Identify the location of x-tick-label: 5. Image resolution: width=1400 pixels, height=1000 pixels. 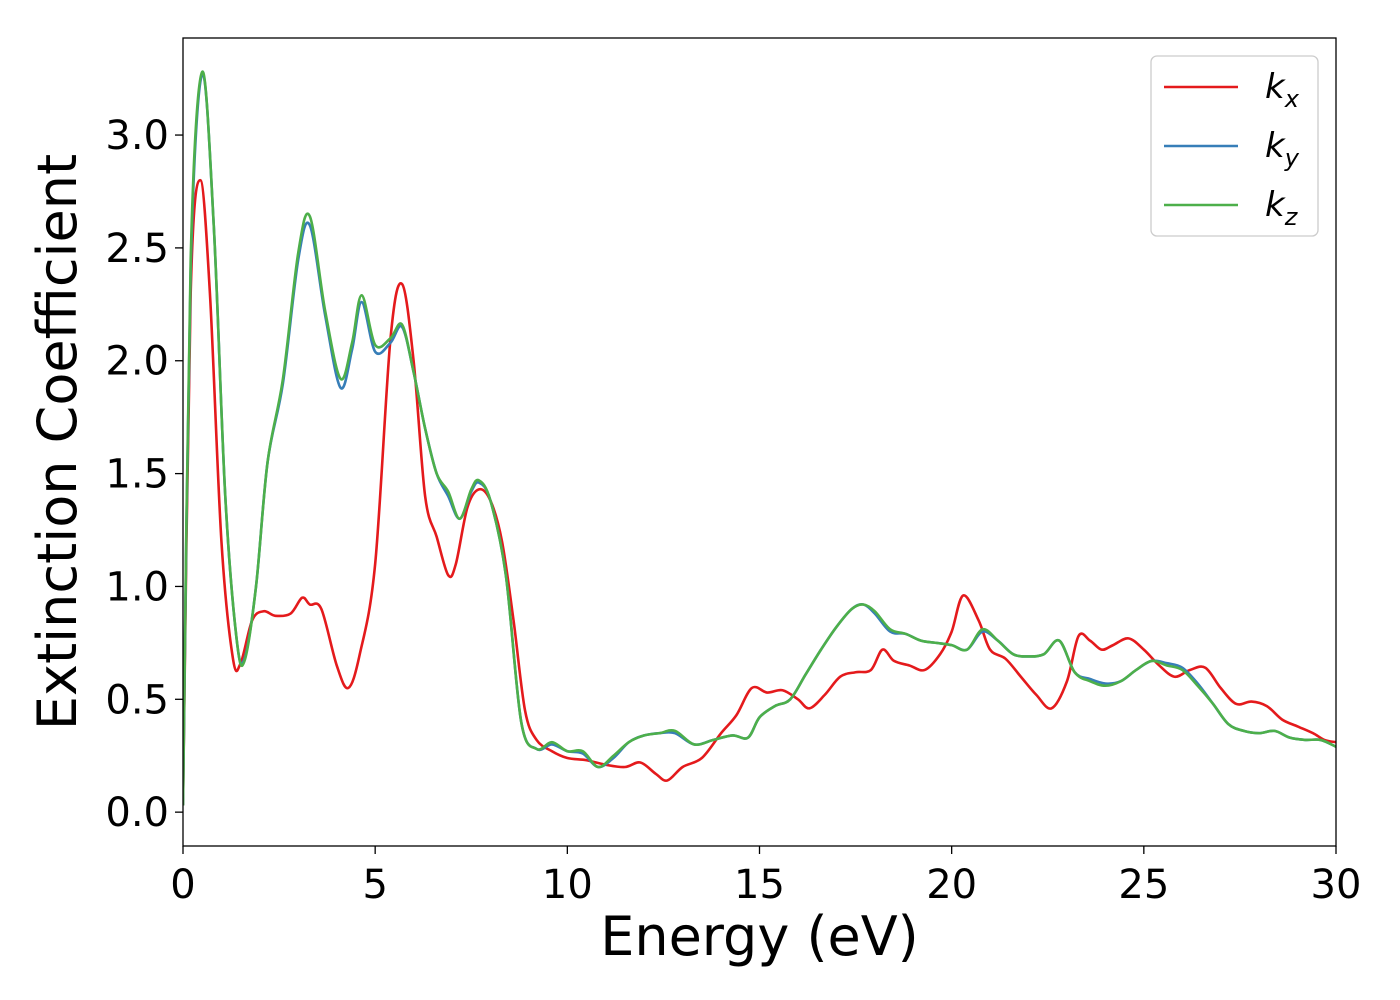
(374, 885).